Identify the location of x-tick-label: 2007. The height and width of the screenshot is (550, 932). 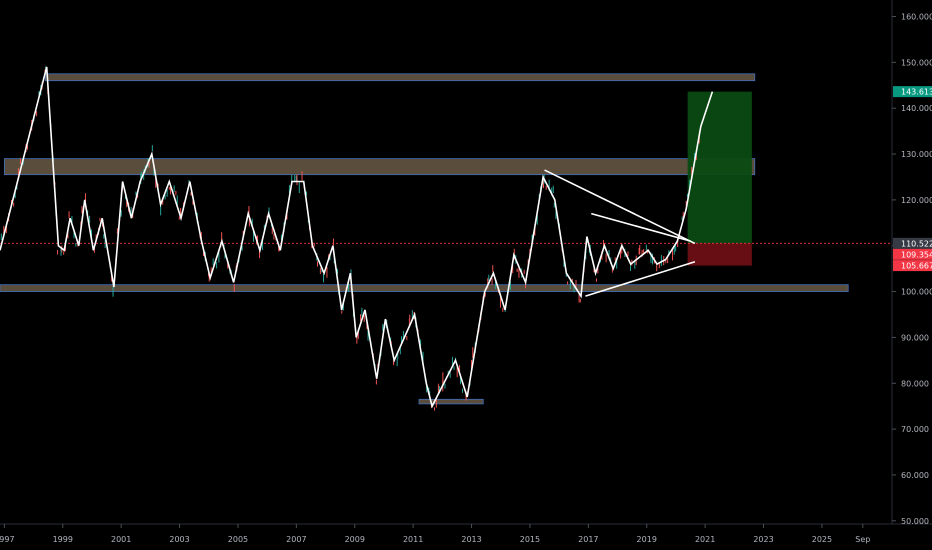
(296, 539).